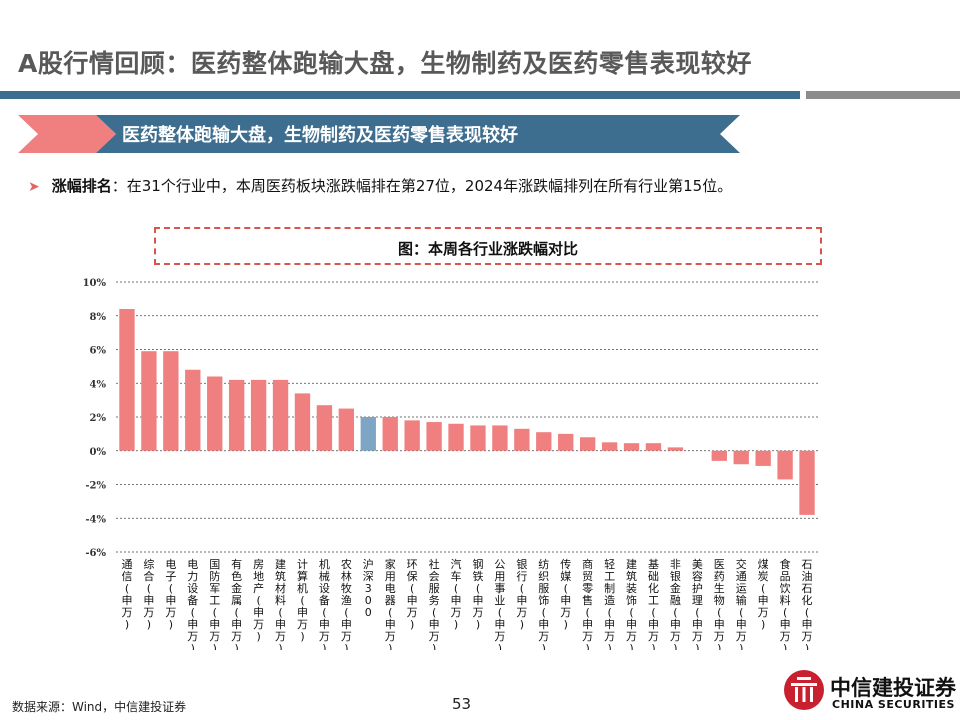  Describe the element at coordinates (95, 283) in the screenshot. I see `y-tick-label: 10%` at that location.